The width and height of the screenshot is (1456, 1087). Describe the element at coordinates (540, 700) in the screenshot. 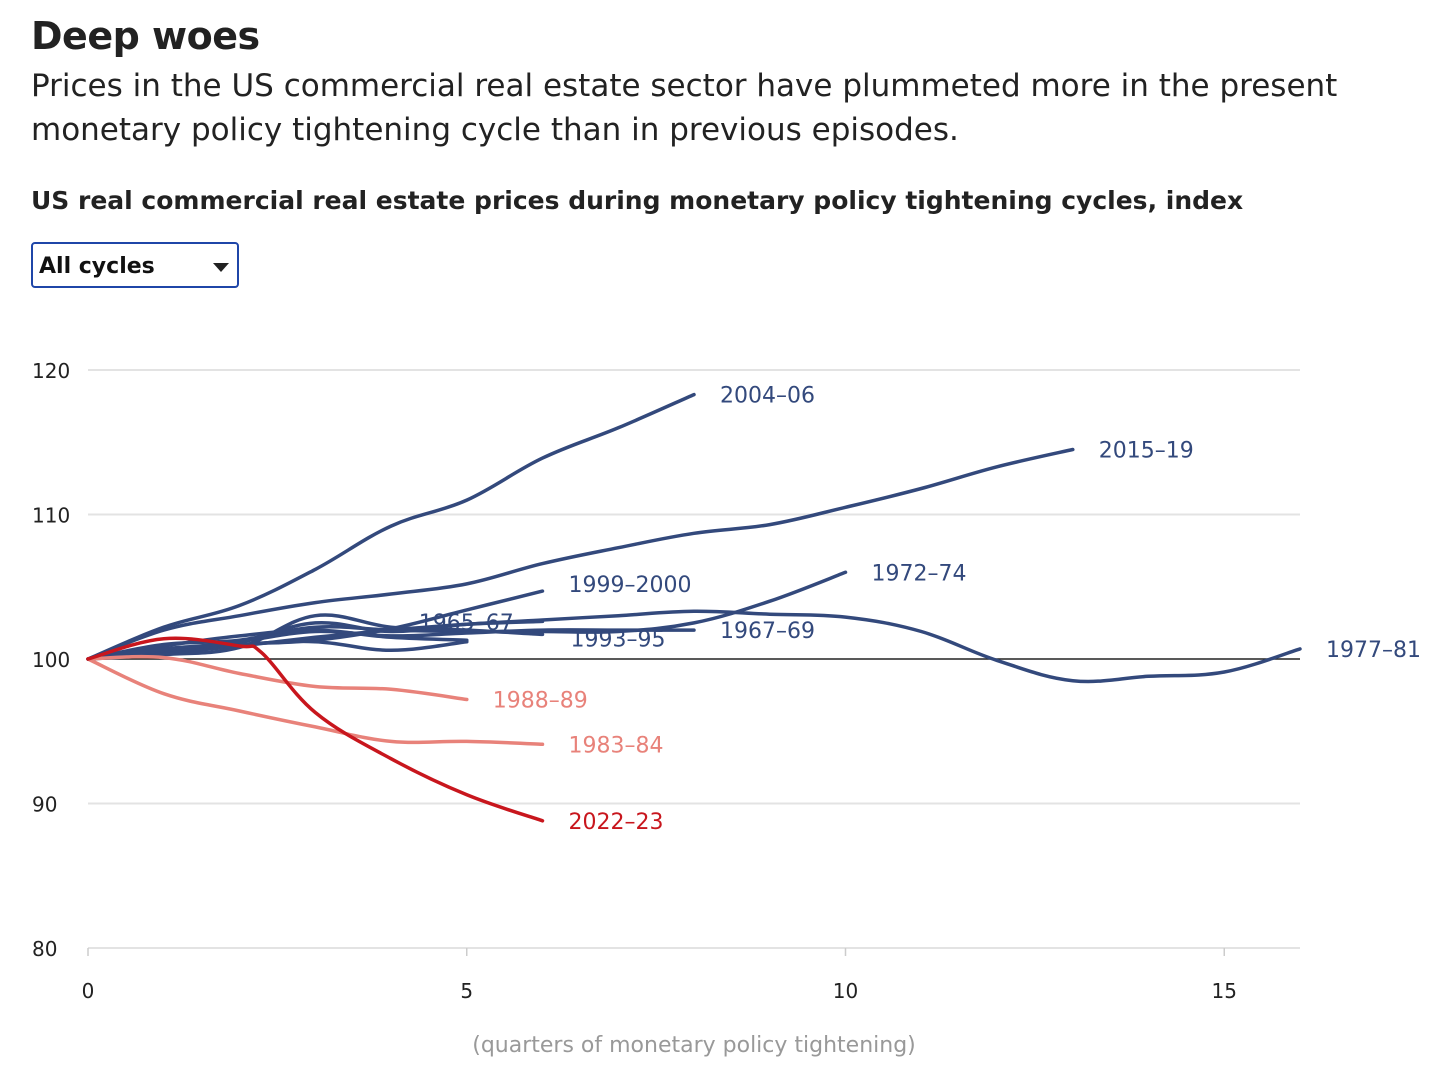

I see `series-label: 1988–89` at that location.